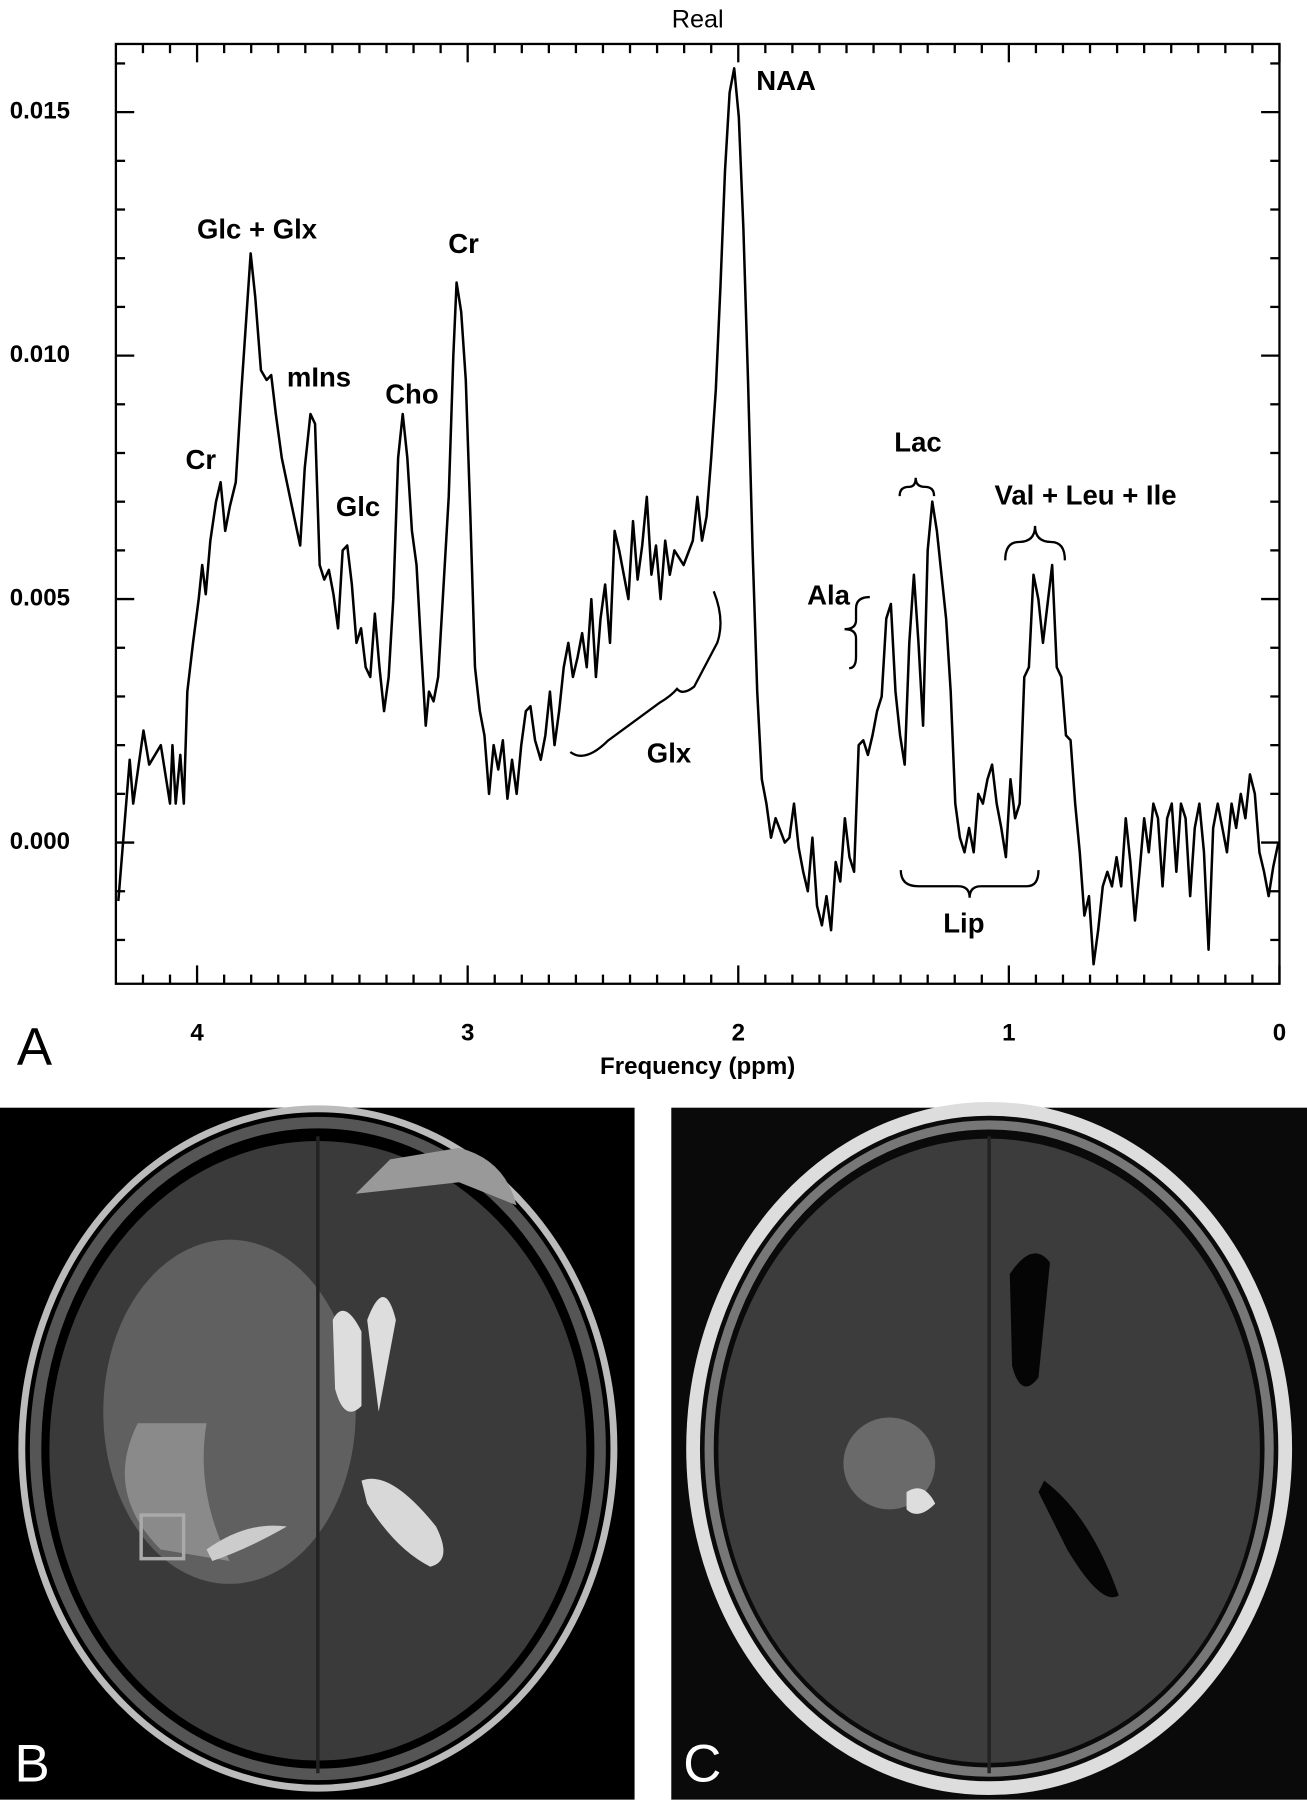  I want to click on annotation: Val + Leu + Ile, so click(1086, 494).